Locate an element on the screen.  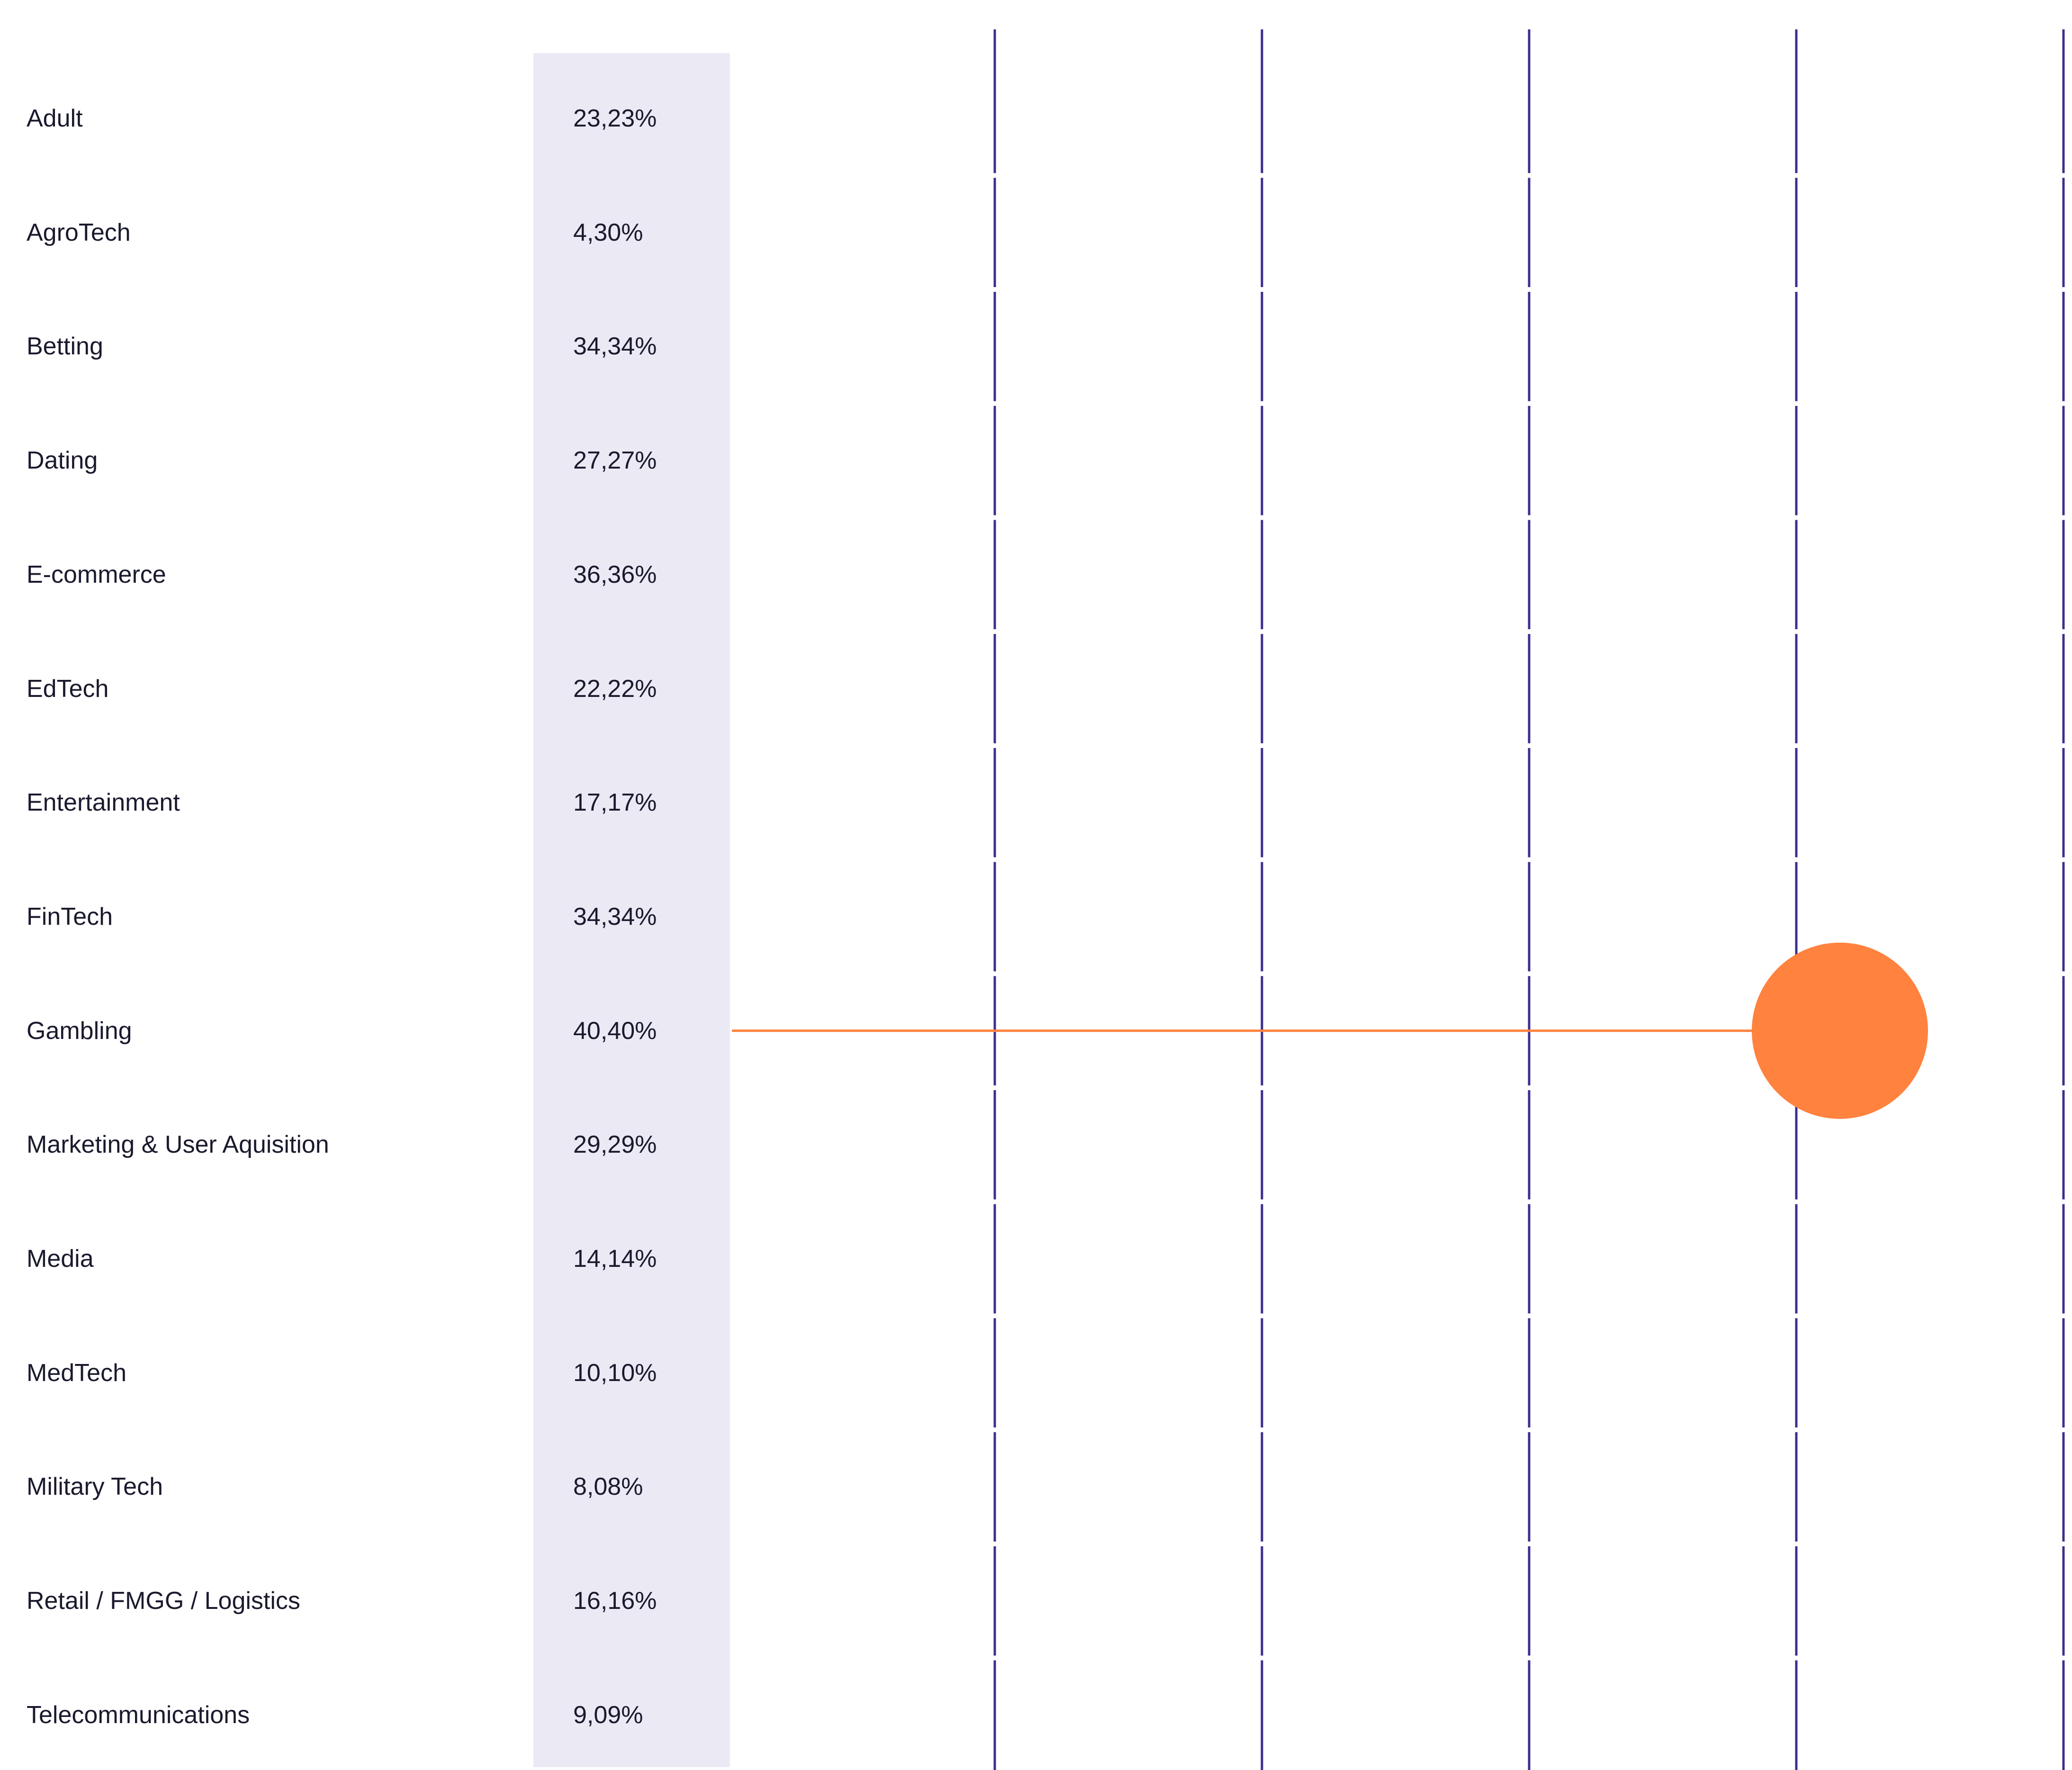
category-label: Gambling is located at coordinates (79, 1031).